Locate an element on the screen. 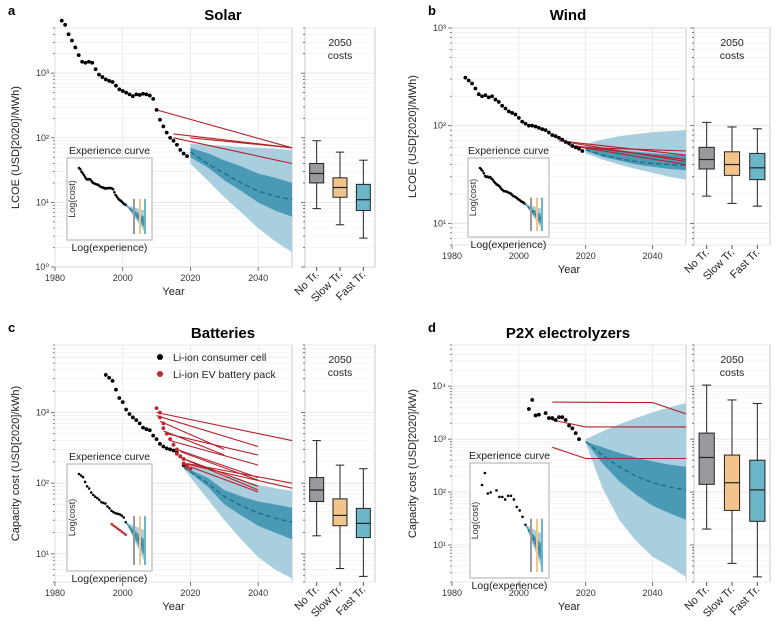  inset-xlabel: Log(experience) is located at coordinates (110, 579).